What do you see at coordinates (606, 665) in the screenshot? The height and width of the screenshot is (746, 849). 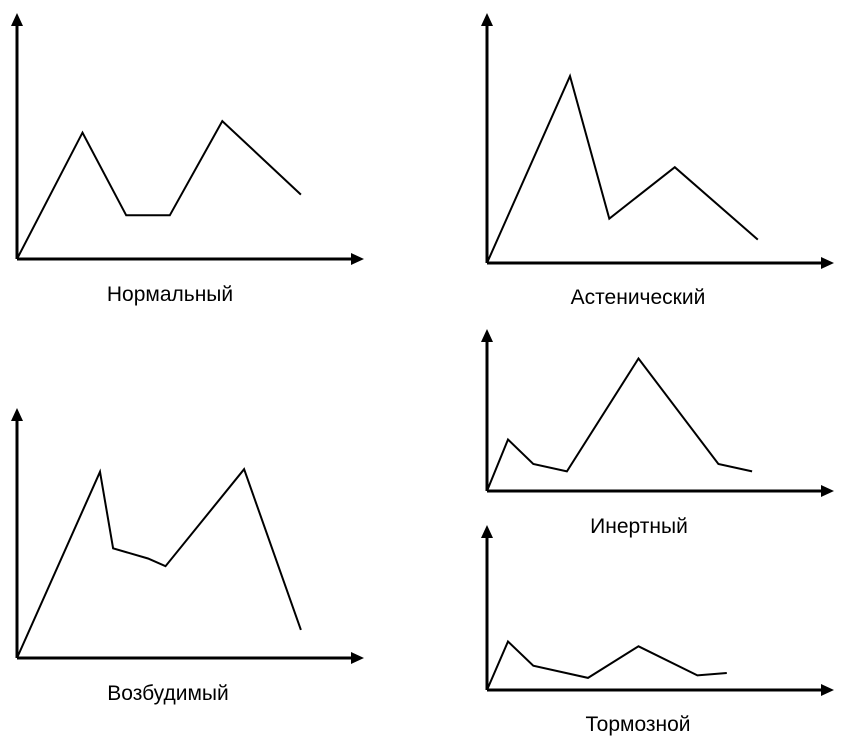 I see `chart-inhibitory-series-line` at bounding box center [606, 665].